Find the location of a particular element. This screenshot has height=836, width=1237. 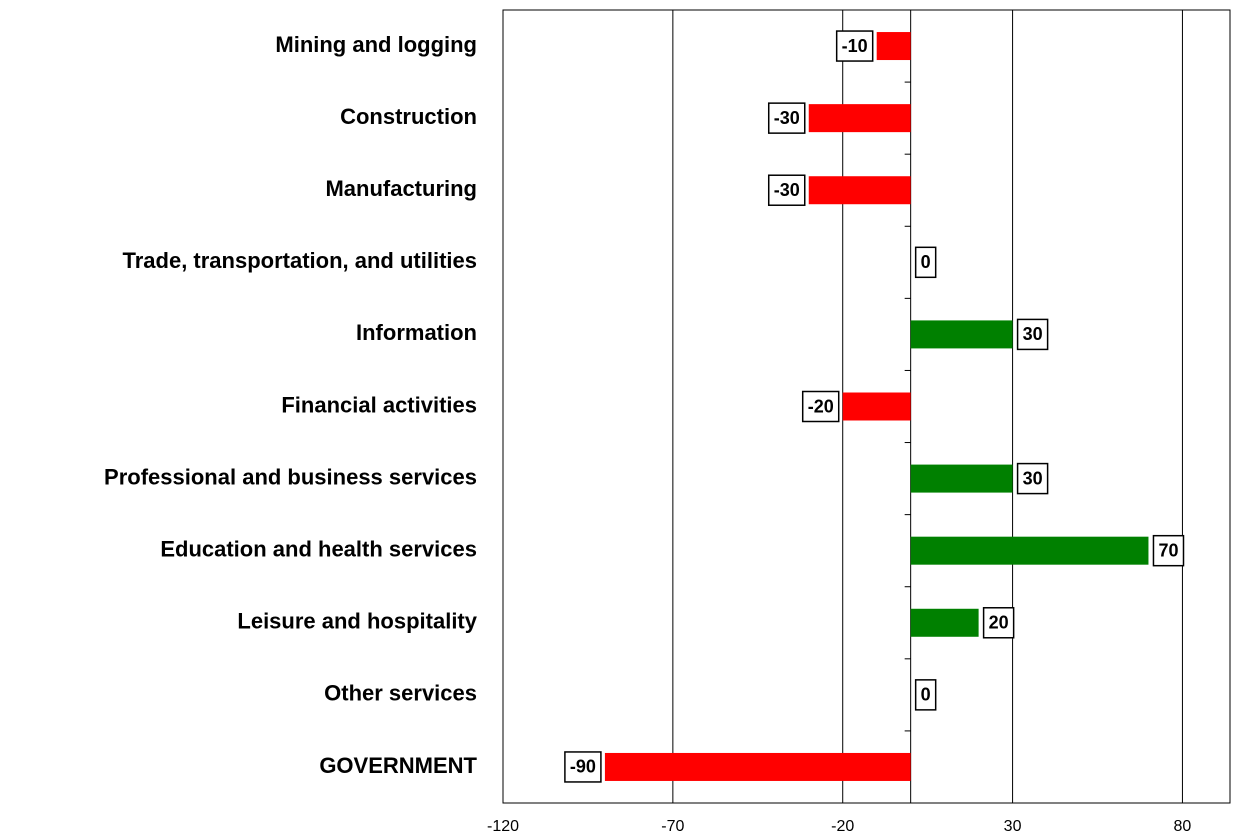

category-label: Mining and logging is located at coordinates (376, 44).